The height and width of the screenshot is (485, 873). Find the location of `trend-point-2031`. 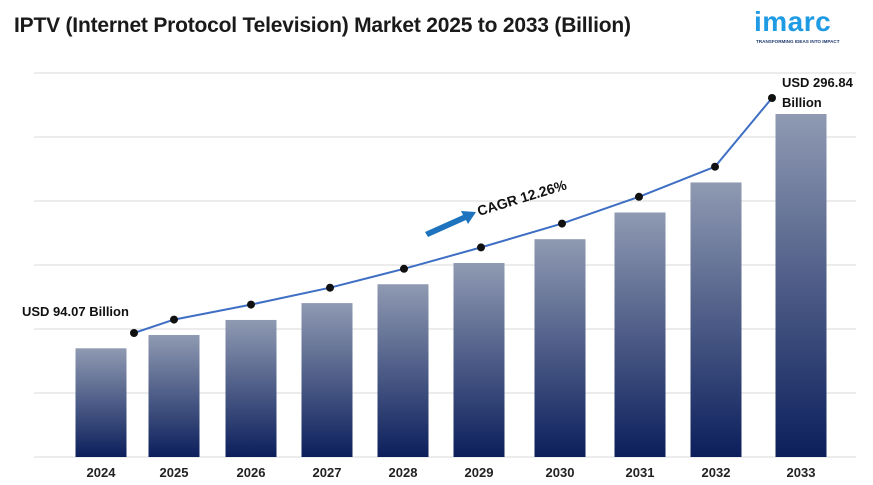

trend-point-2031 is located at coordinates (639, 196).